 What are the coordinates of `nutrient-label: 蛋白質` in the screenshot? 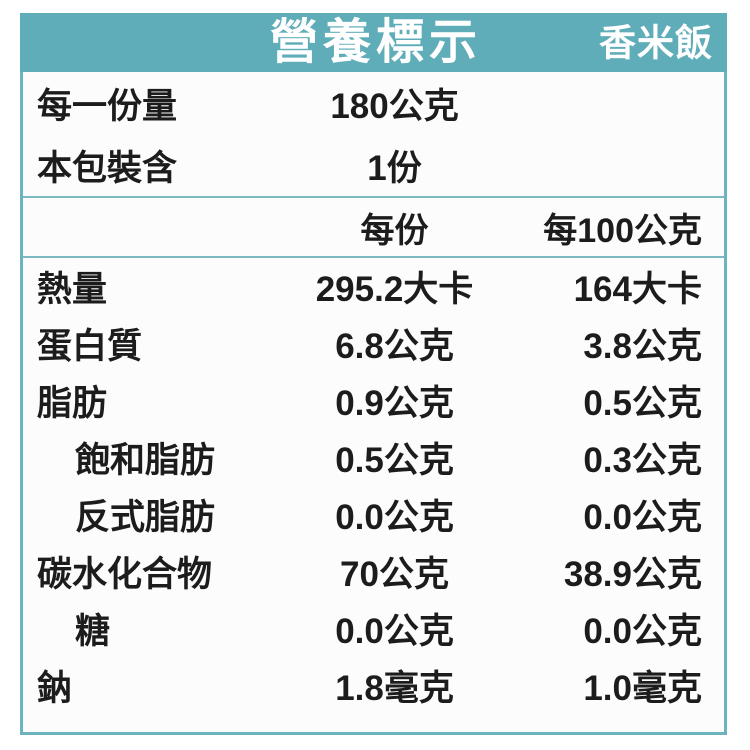 It's located at (90, 346).